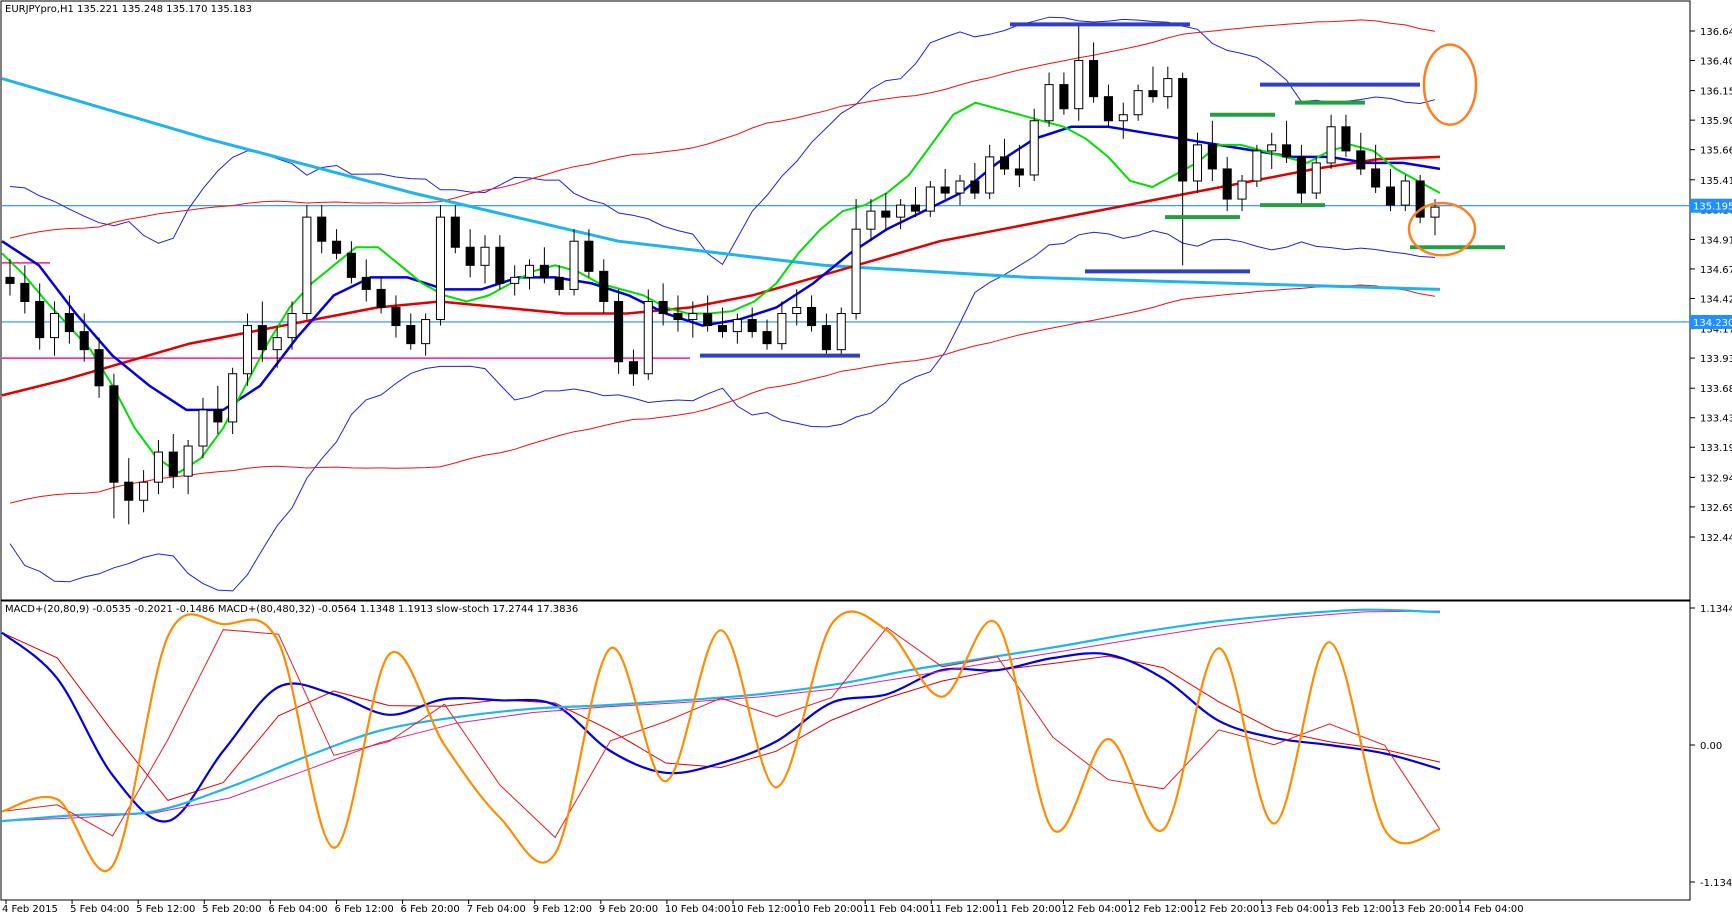 The height and width of the screenshot is (916, 1732). I want to click on sub-tick-label: 0.00, so click(1711, 746).